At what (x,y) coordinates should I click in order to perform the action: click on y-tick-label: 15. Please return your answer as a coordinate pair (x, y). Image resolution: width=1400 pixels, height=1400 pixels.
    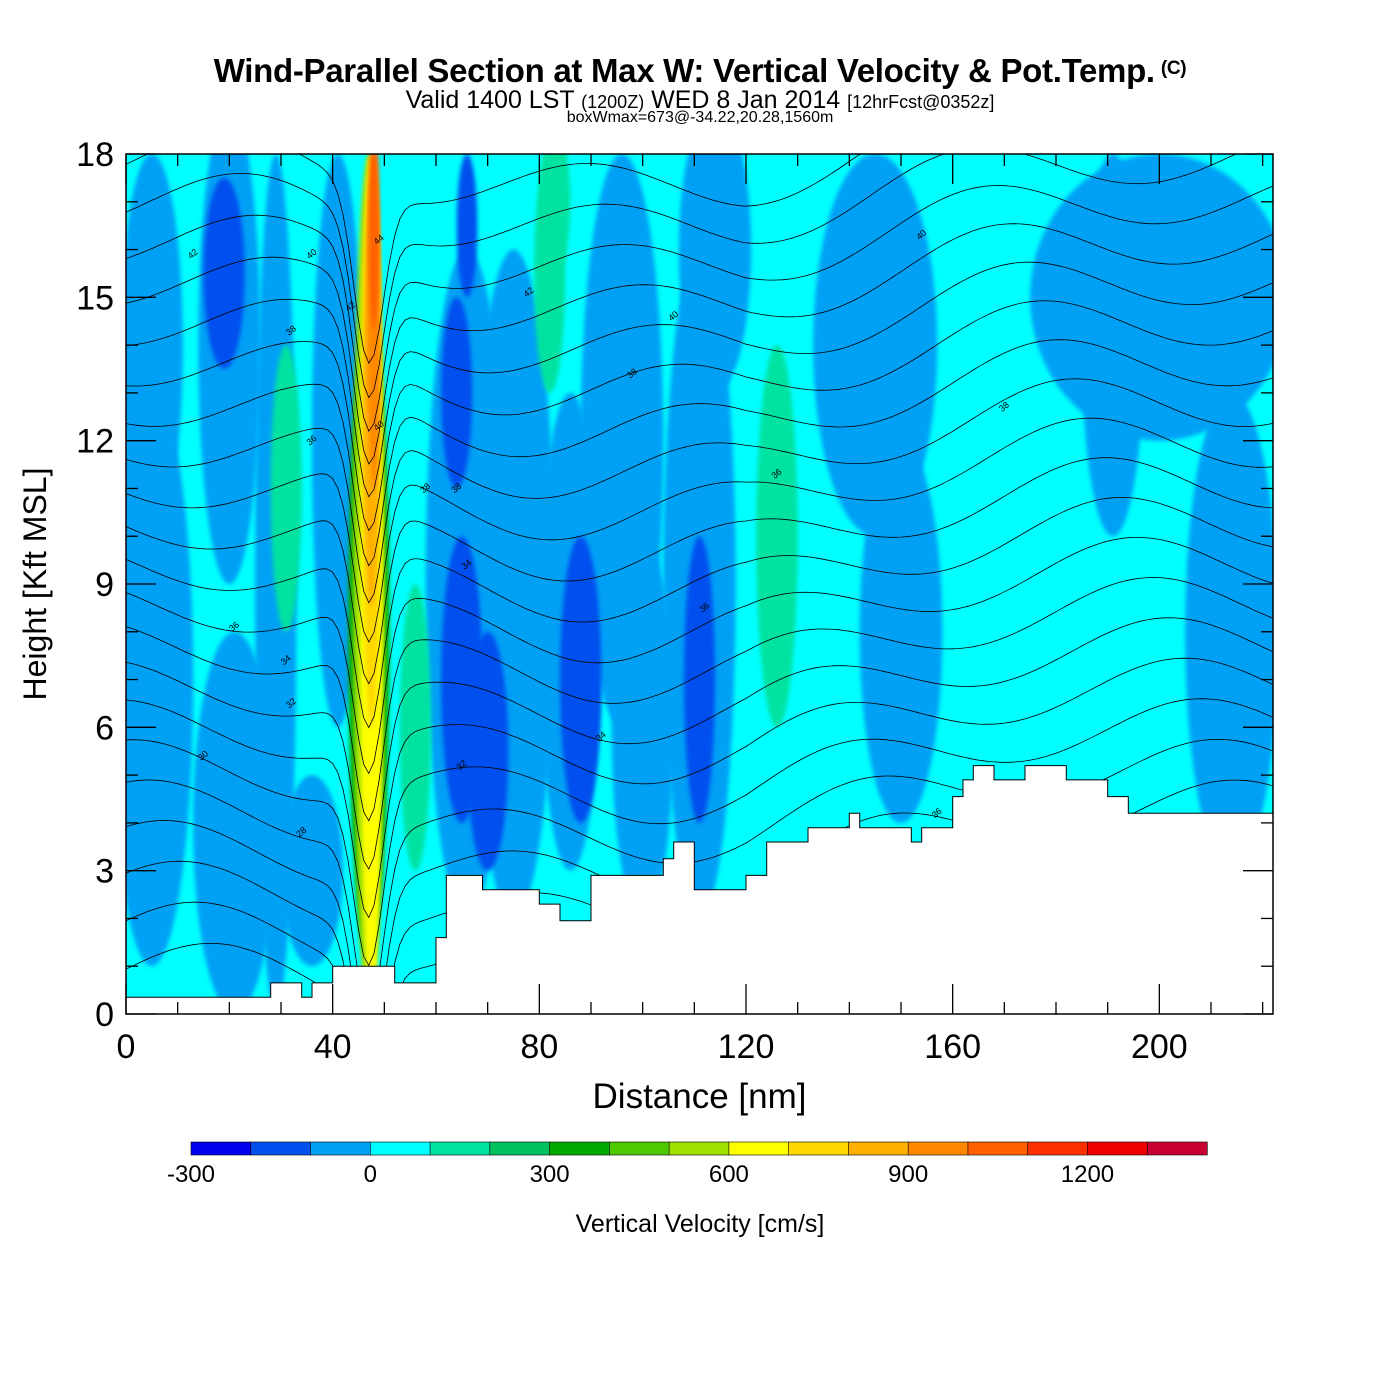
    Looking at the image, I should click on (95, 298).